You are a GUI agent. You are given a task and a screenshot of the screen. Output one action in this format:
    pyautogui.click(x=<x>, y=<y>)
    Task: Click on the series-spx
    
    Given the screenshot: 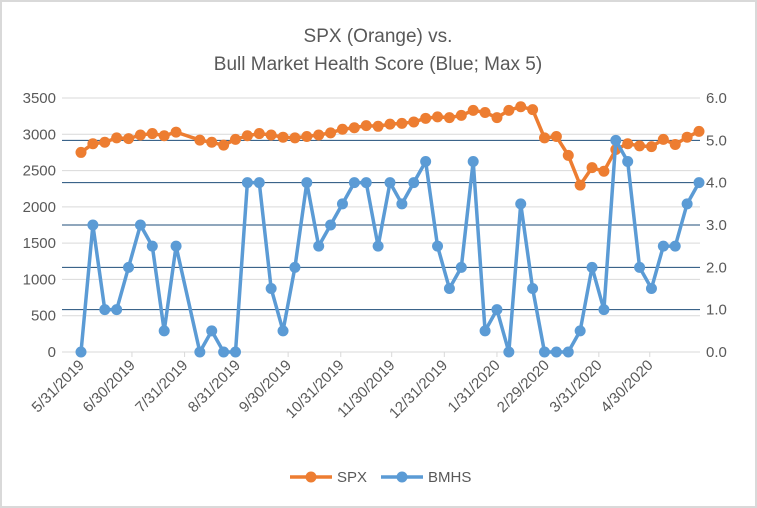 What is the action you would take?
    pyautogui.click(x=390, y=146)
    